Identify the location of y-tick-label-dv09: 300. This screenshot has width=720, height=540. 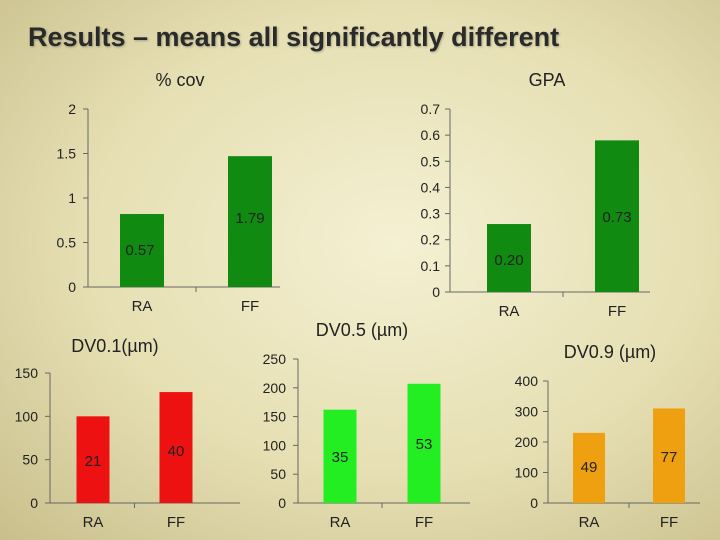
(527, 412).